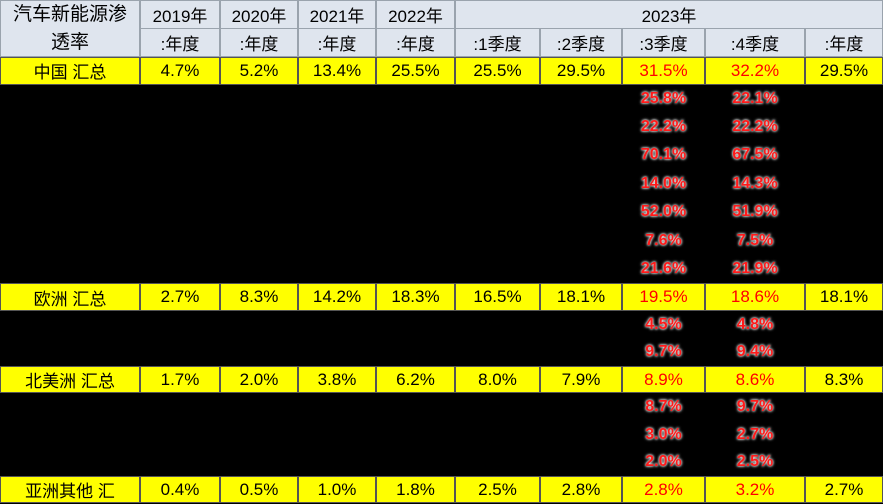  Describe the element at coordinates (497, 379) in the screenshot. I see `summary-value: 8.0%` at that location.